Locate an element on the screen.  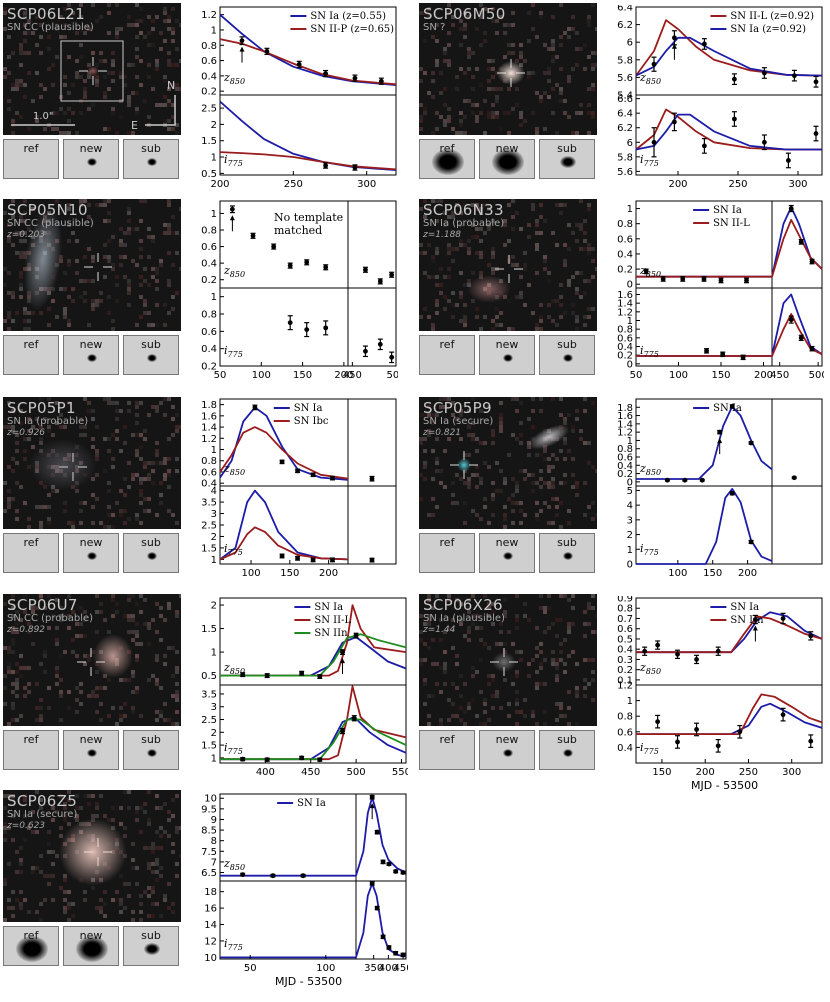
y-tick-label: 5.4 is located at coordinates (625, 96).